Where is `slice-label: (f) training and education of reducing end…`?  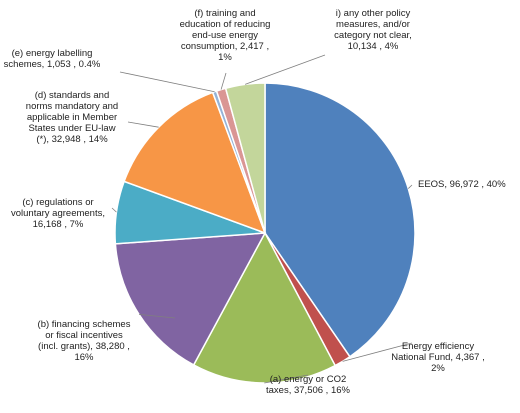
slice-label: (f) training and education of reducing end… is located at coordinates (225, 35).